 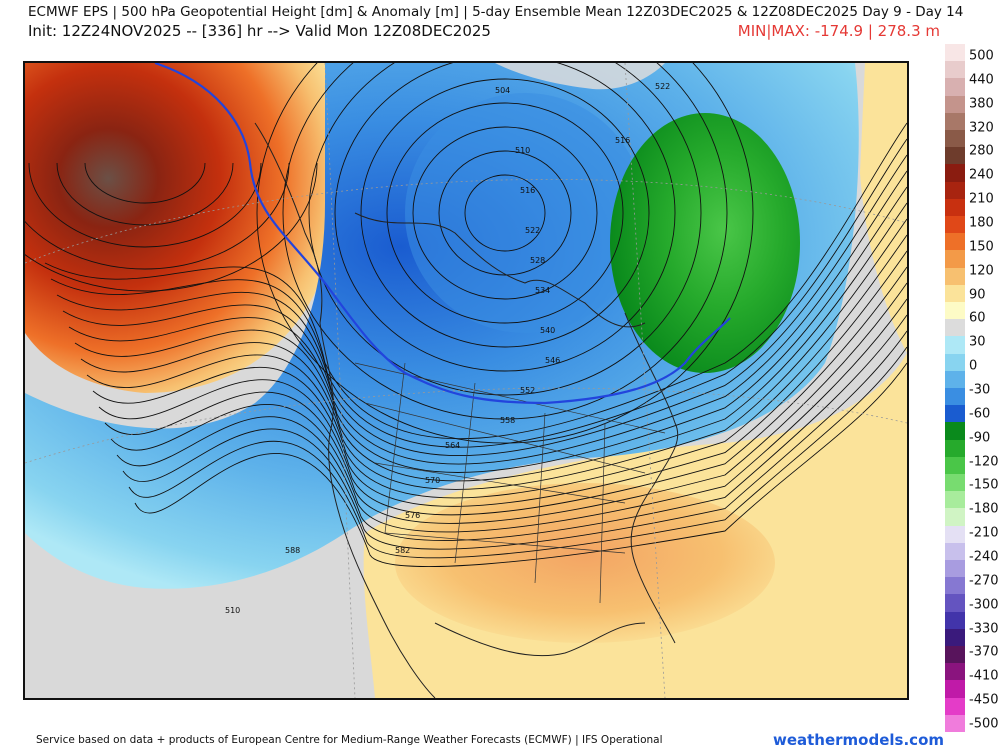 What do you see at coordinates (980, 390) in the screenshot?
I see `colorbar-label: -30` at bounding box center [980, 390].